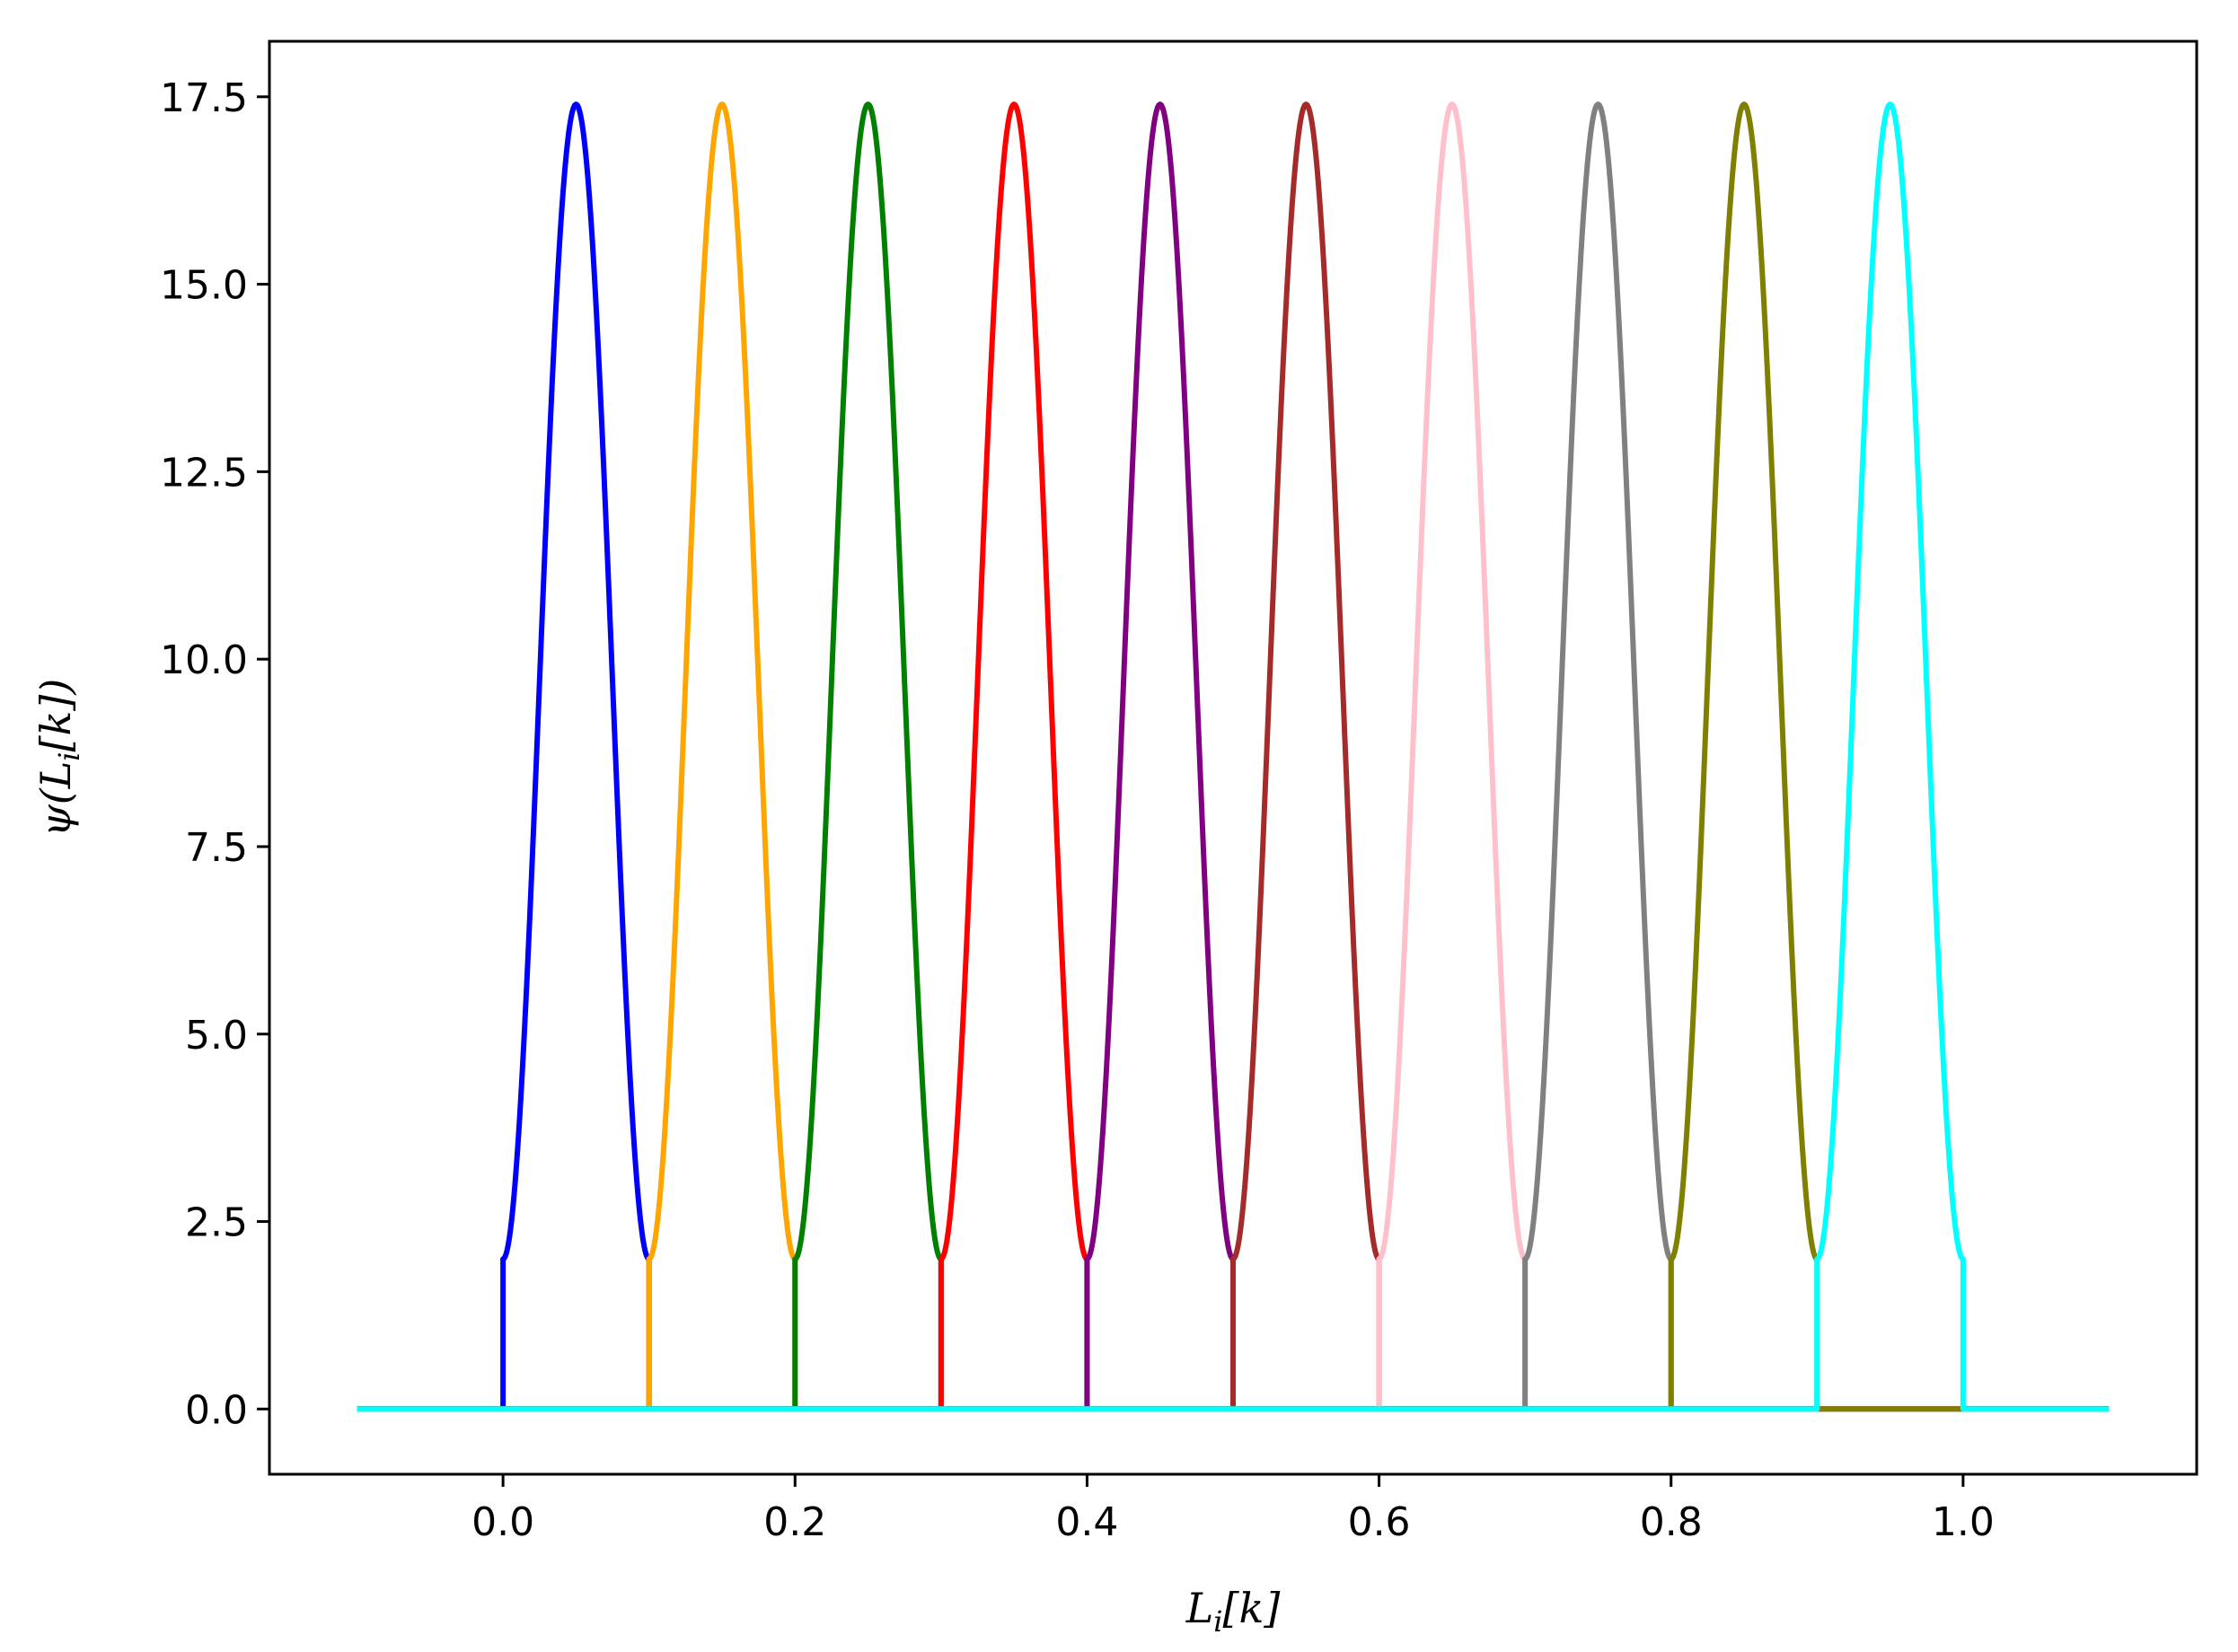 The height and width of the screenshot is (1652, 2238). Describe the element at coordinates (216, 1036) in the screenshot. I see `y-tick-label: 5.0` at that location.